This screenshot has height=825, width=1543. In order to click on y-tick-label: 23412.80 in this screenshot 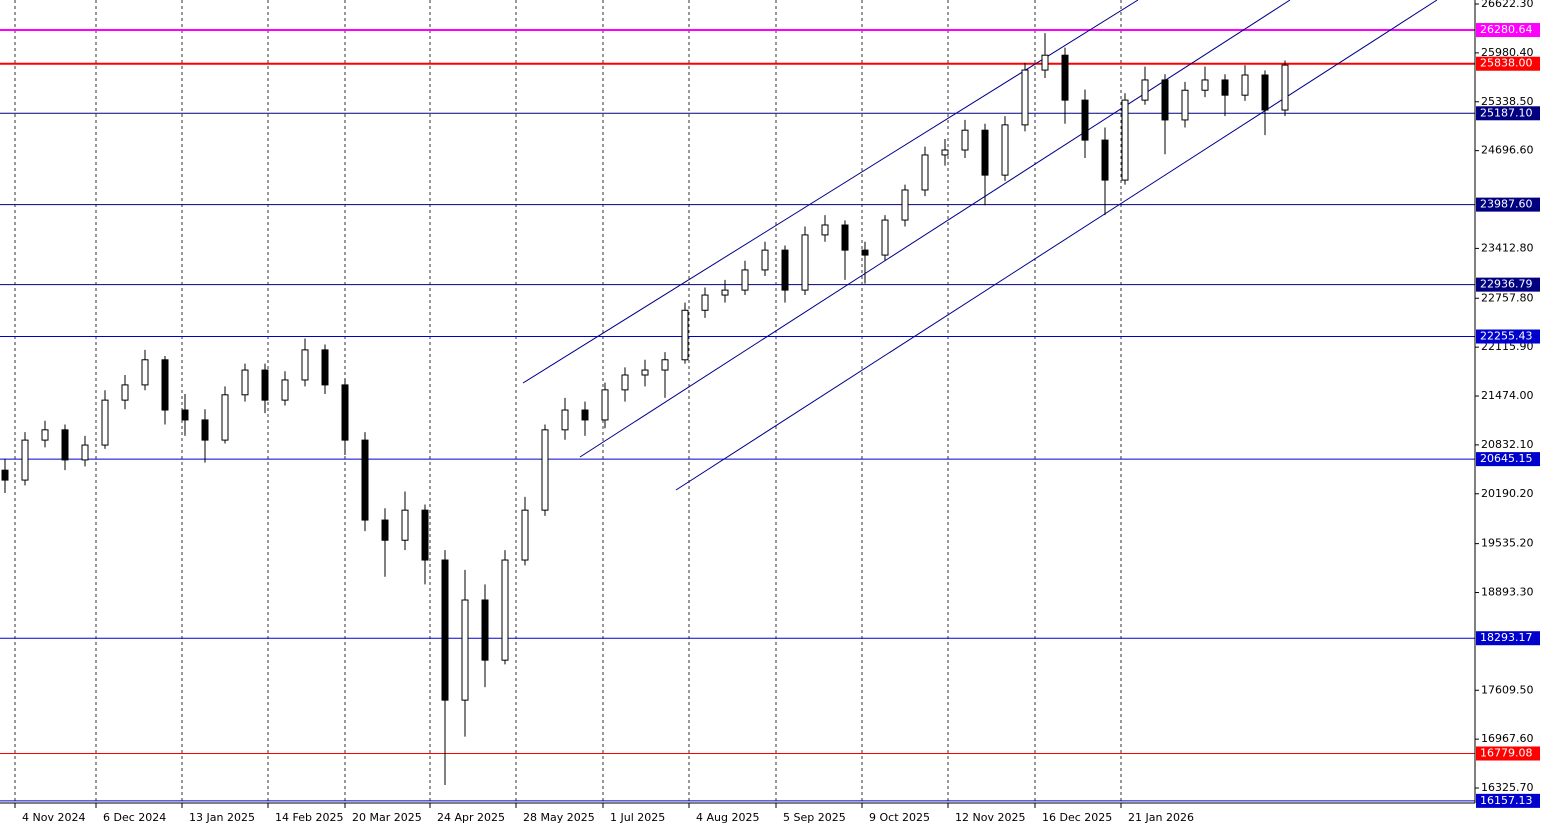, I will do `click(1507, 247)`.